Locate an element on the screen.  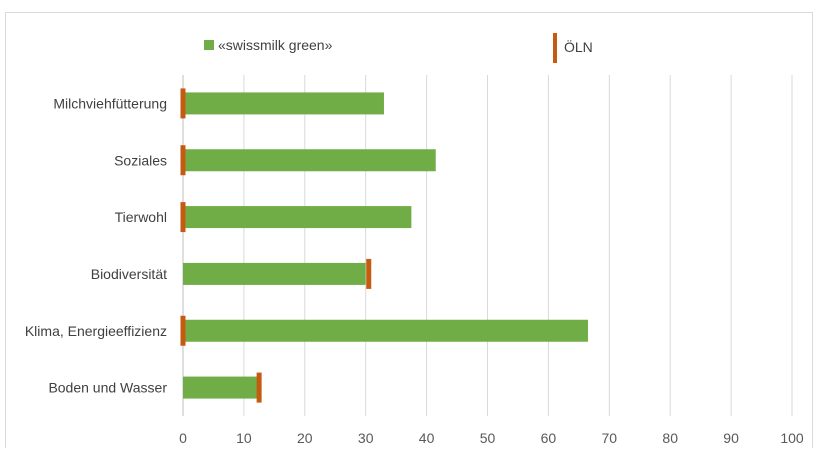
legend-swatch-swissmilk-green is located at coordinates (209, 45).